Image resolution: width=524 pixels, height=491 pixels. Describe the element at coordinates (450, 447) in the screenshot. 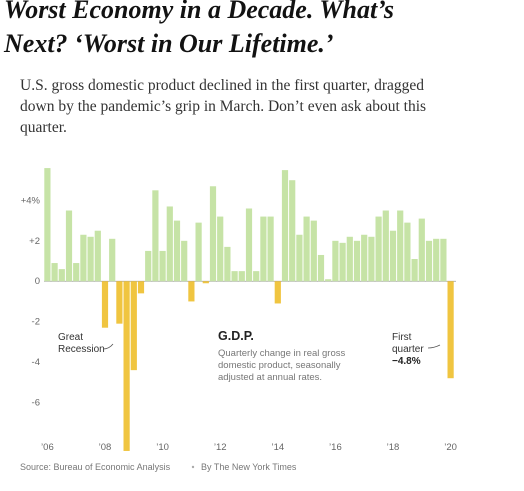

I see `x-tick-label: ’20` at that location.